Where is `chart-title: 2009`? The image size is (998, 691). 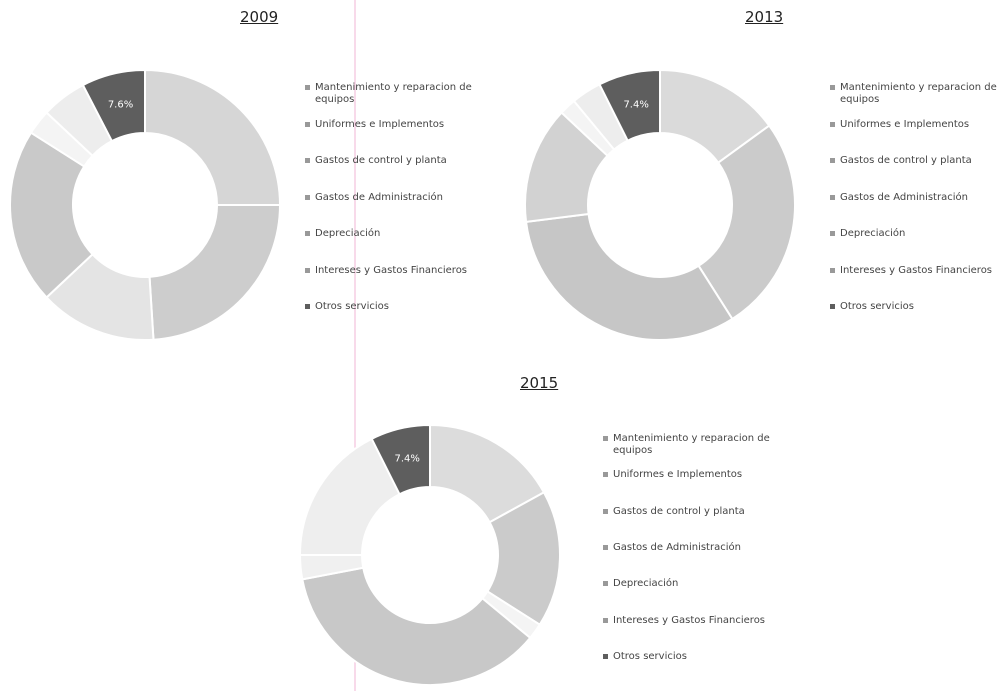
chart-title: 2009 is located at coordinates (259, 17).